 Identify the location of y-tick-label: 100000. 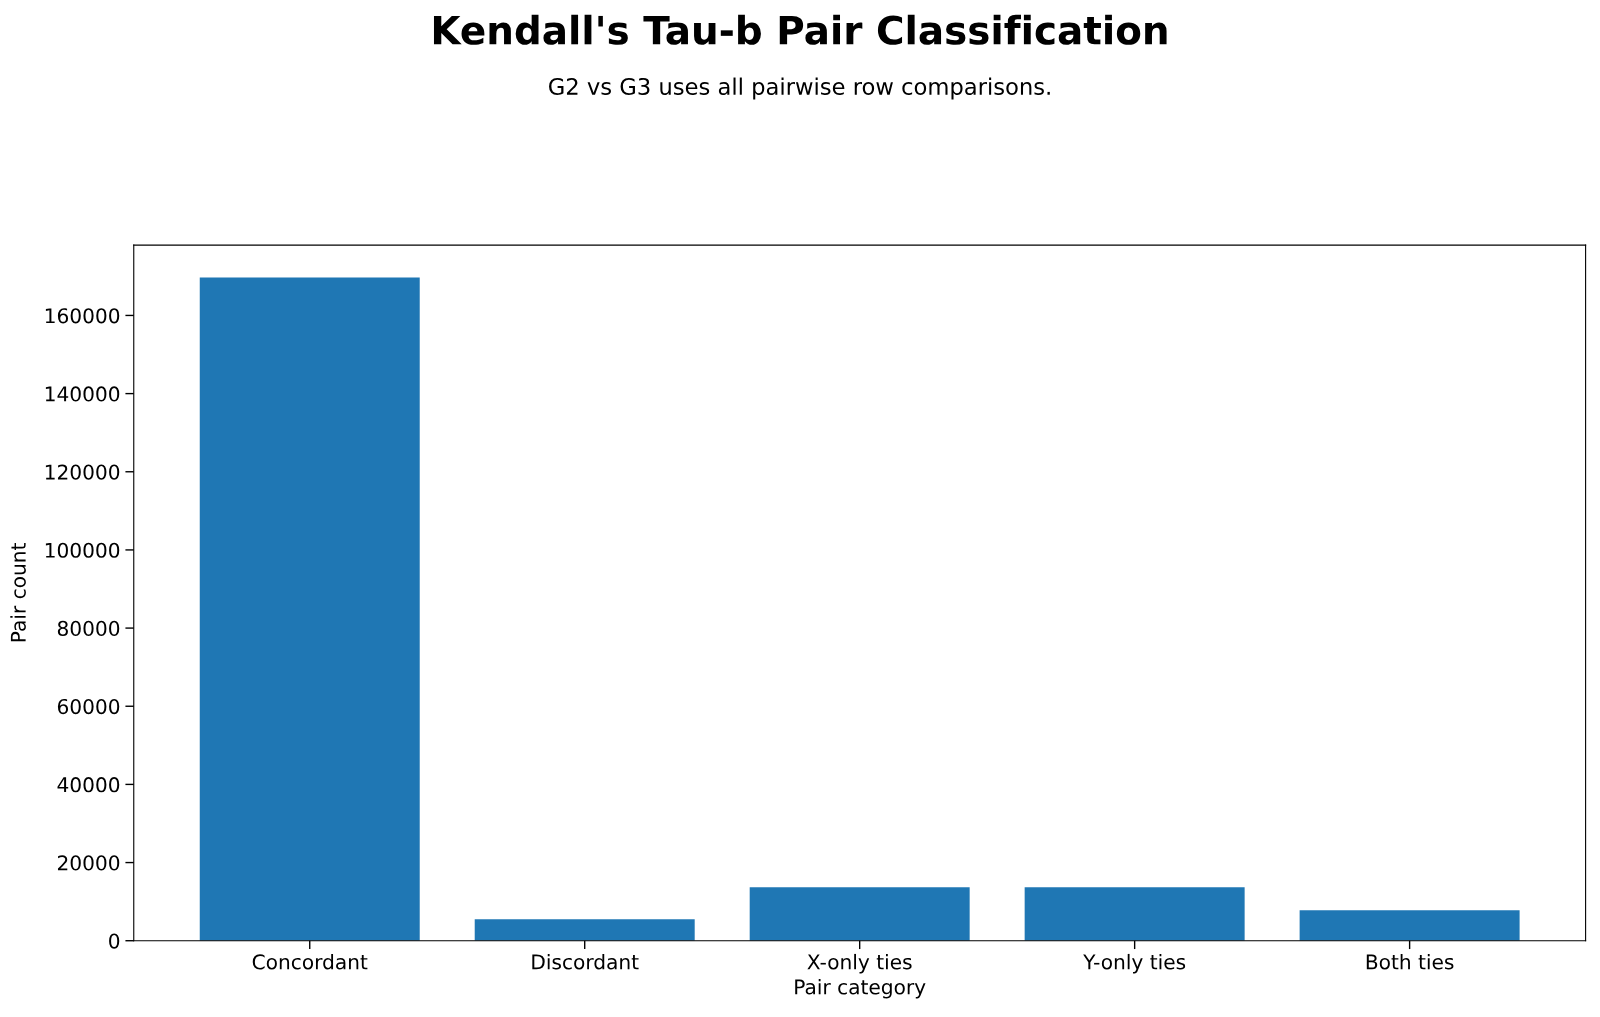
(82, 550).